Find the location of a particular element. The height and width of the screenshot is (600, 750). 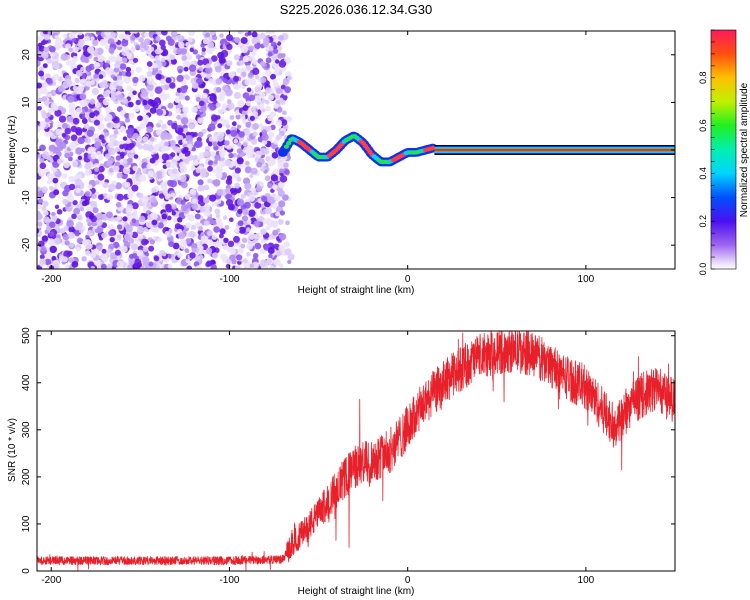

y-tick-label: 0 is located at coordinates (26, 150).